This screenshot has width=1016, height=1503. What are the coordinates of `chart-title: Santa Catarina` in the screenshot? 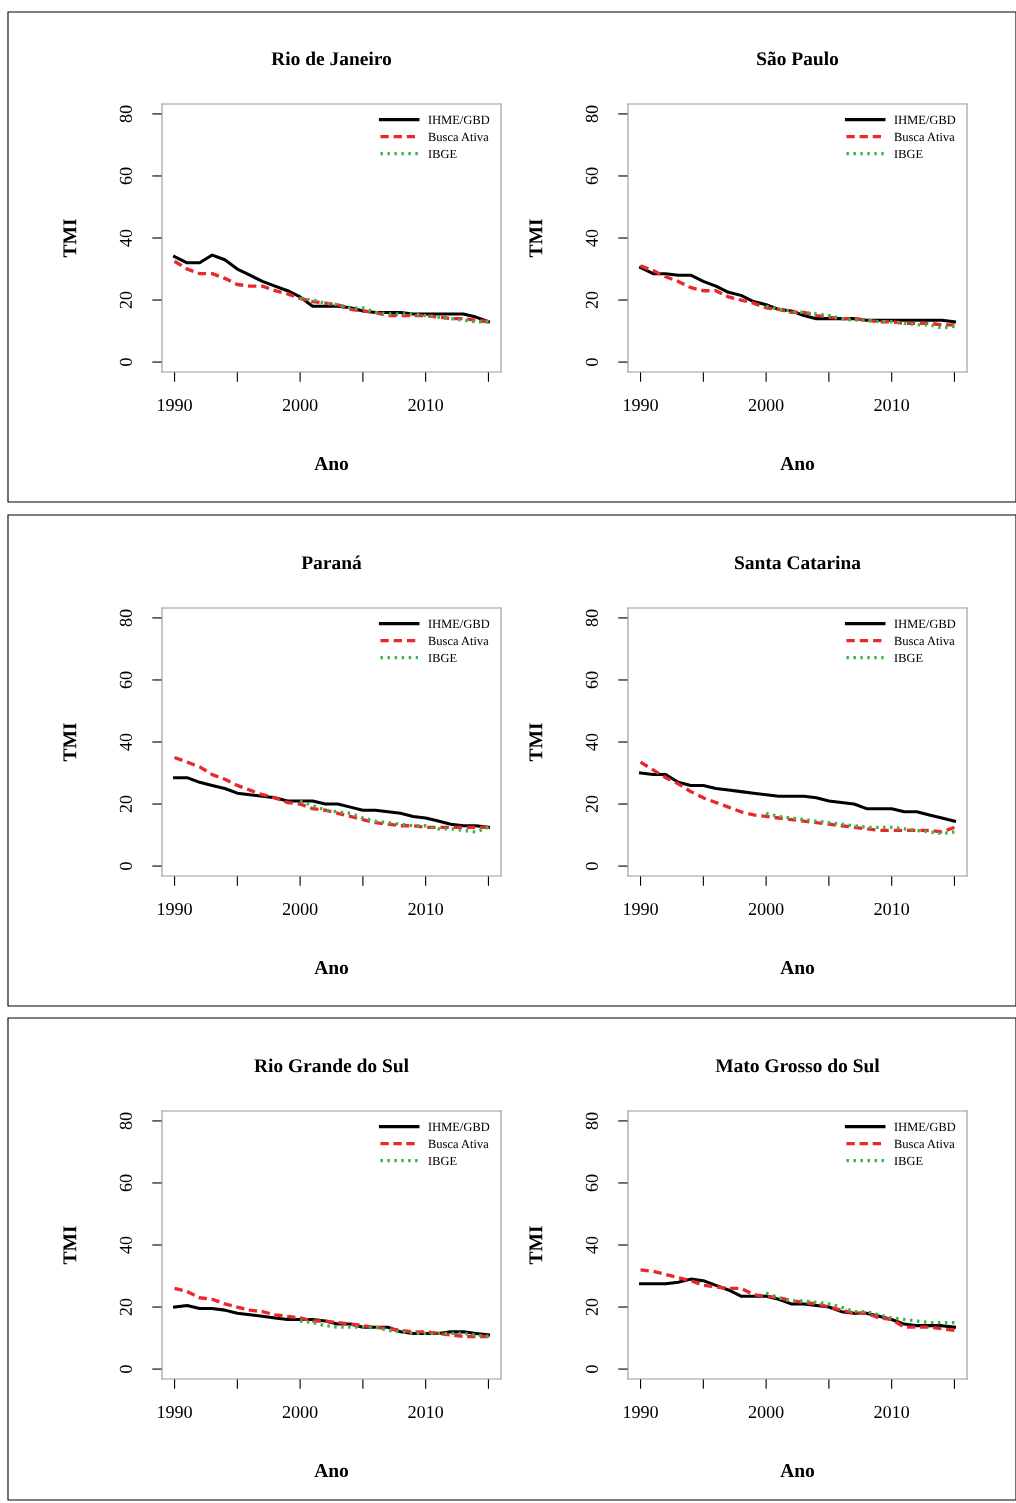 It's located at (798, 562).